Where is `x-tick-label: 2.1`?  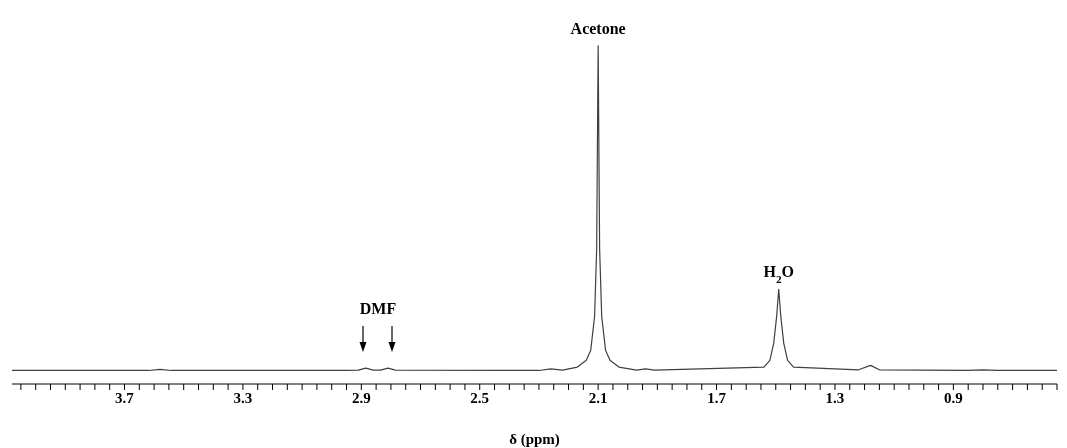 x-tick-label: 2.1 is located at coordinates (598, 397).